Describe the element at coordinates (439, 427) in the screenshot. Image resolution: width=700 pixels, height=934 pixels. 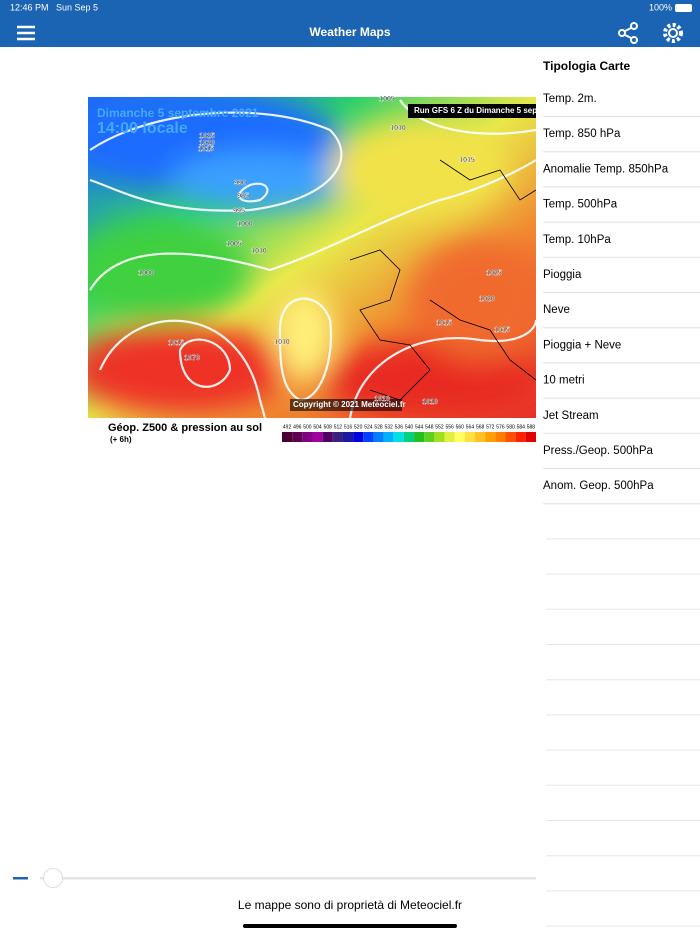
I see `scale-label: 552` at that location.